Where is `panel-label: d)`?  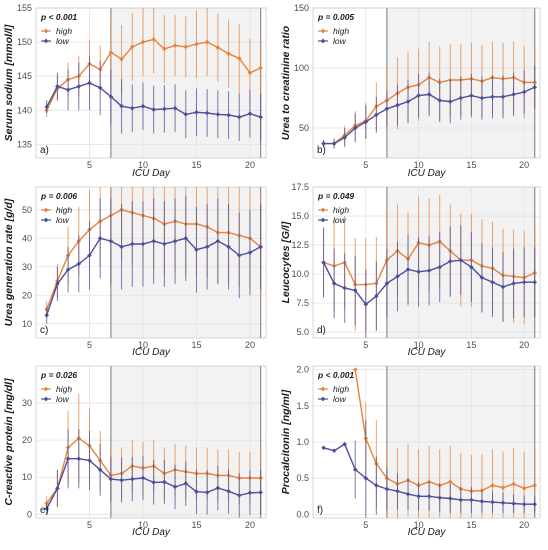
panel-label: d) is located at coordinates (321, 330).